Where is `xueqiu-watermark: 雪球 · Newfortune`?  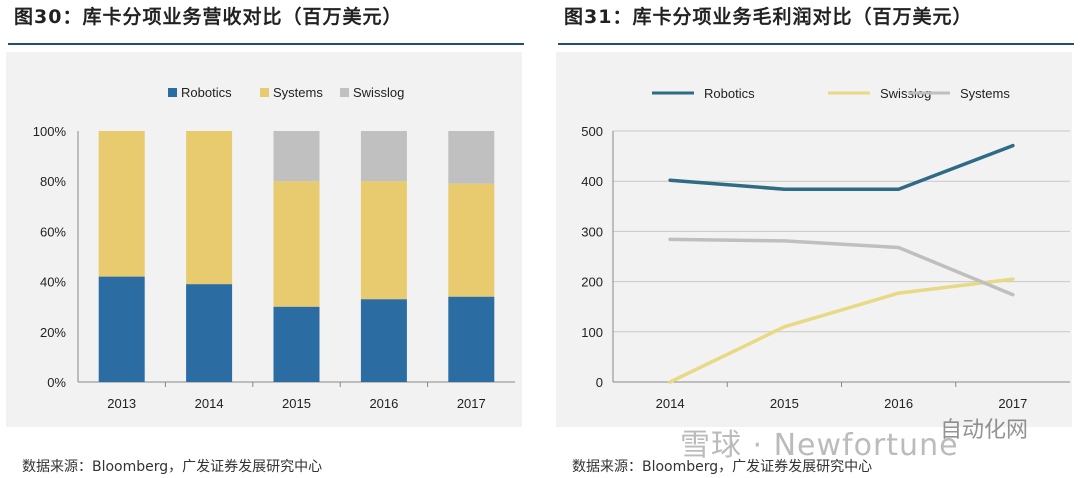 xueqiu-watermark: 雪球 · Newfortune is located at coordinates (819, 445).